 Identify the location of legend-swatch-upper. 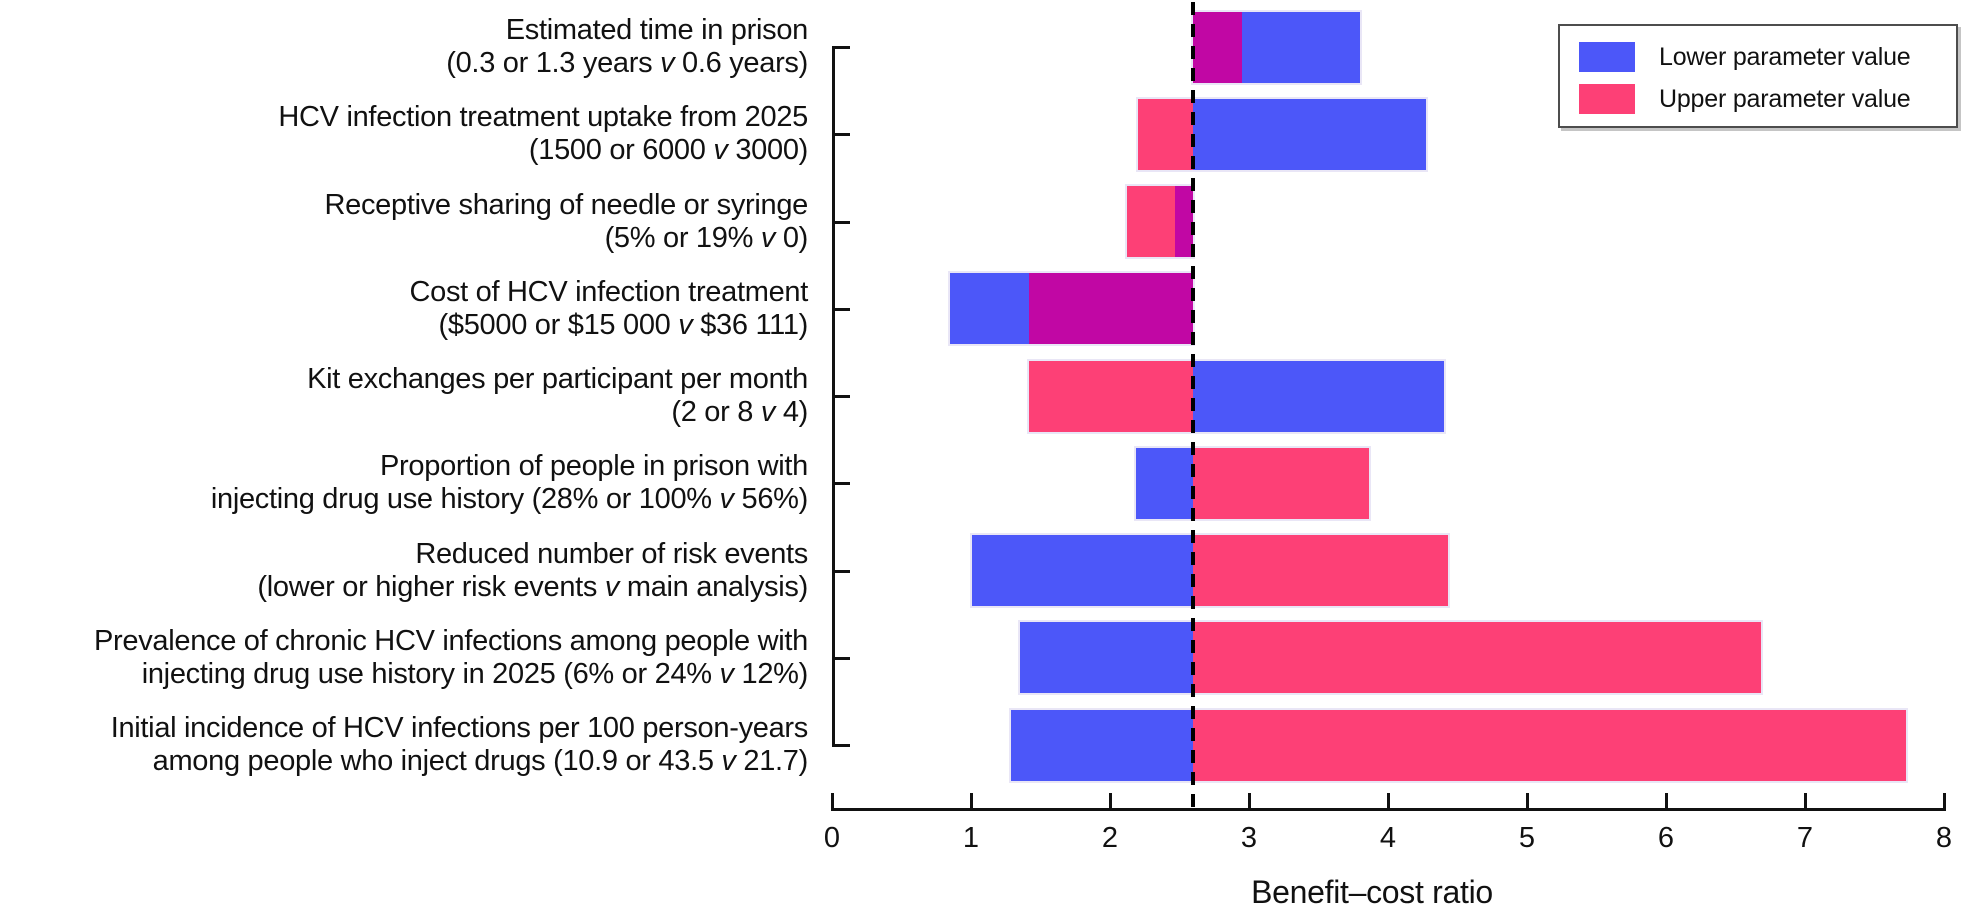
(1607, 99).